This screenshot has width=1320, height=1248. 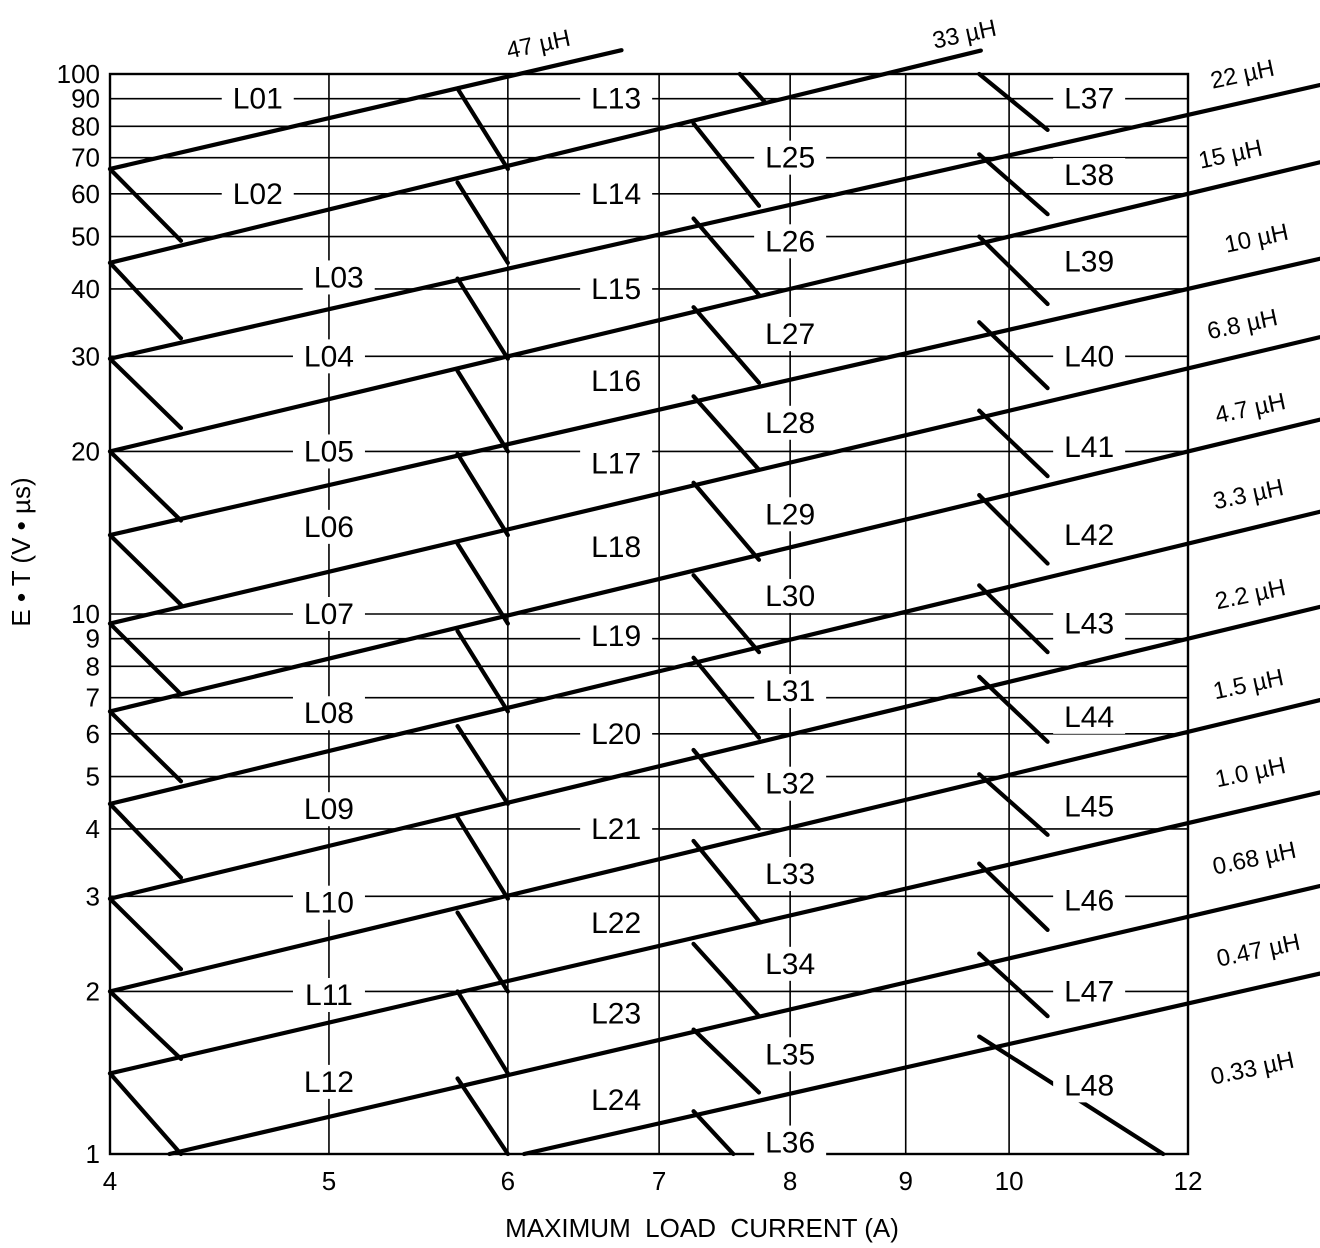 I want to click on region-label: L29, so click(x=790, y=514).